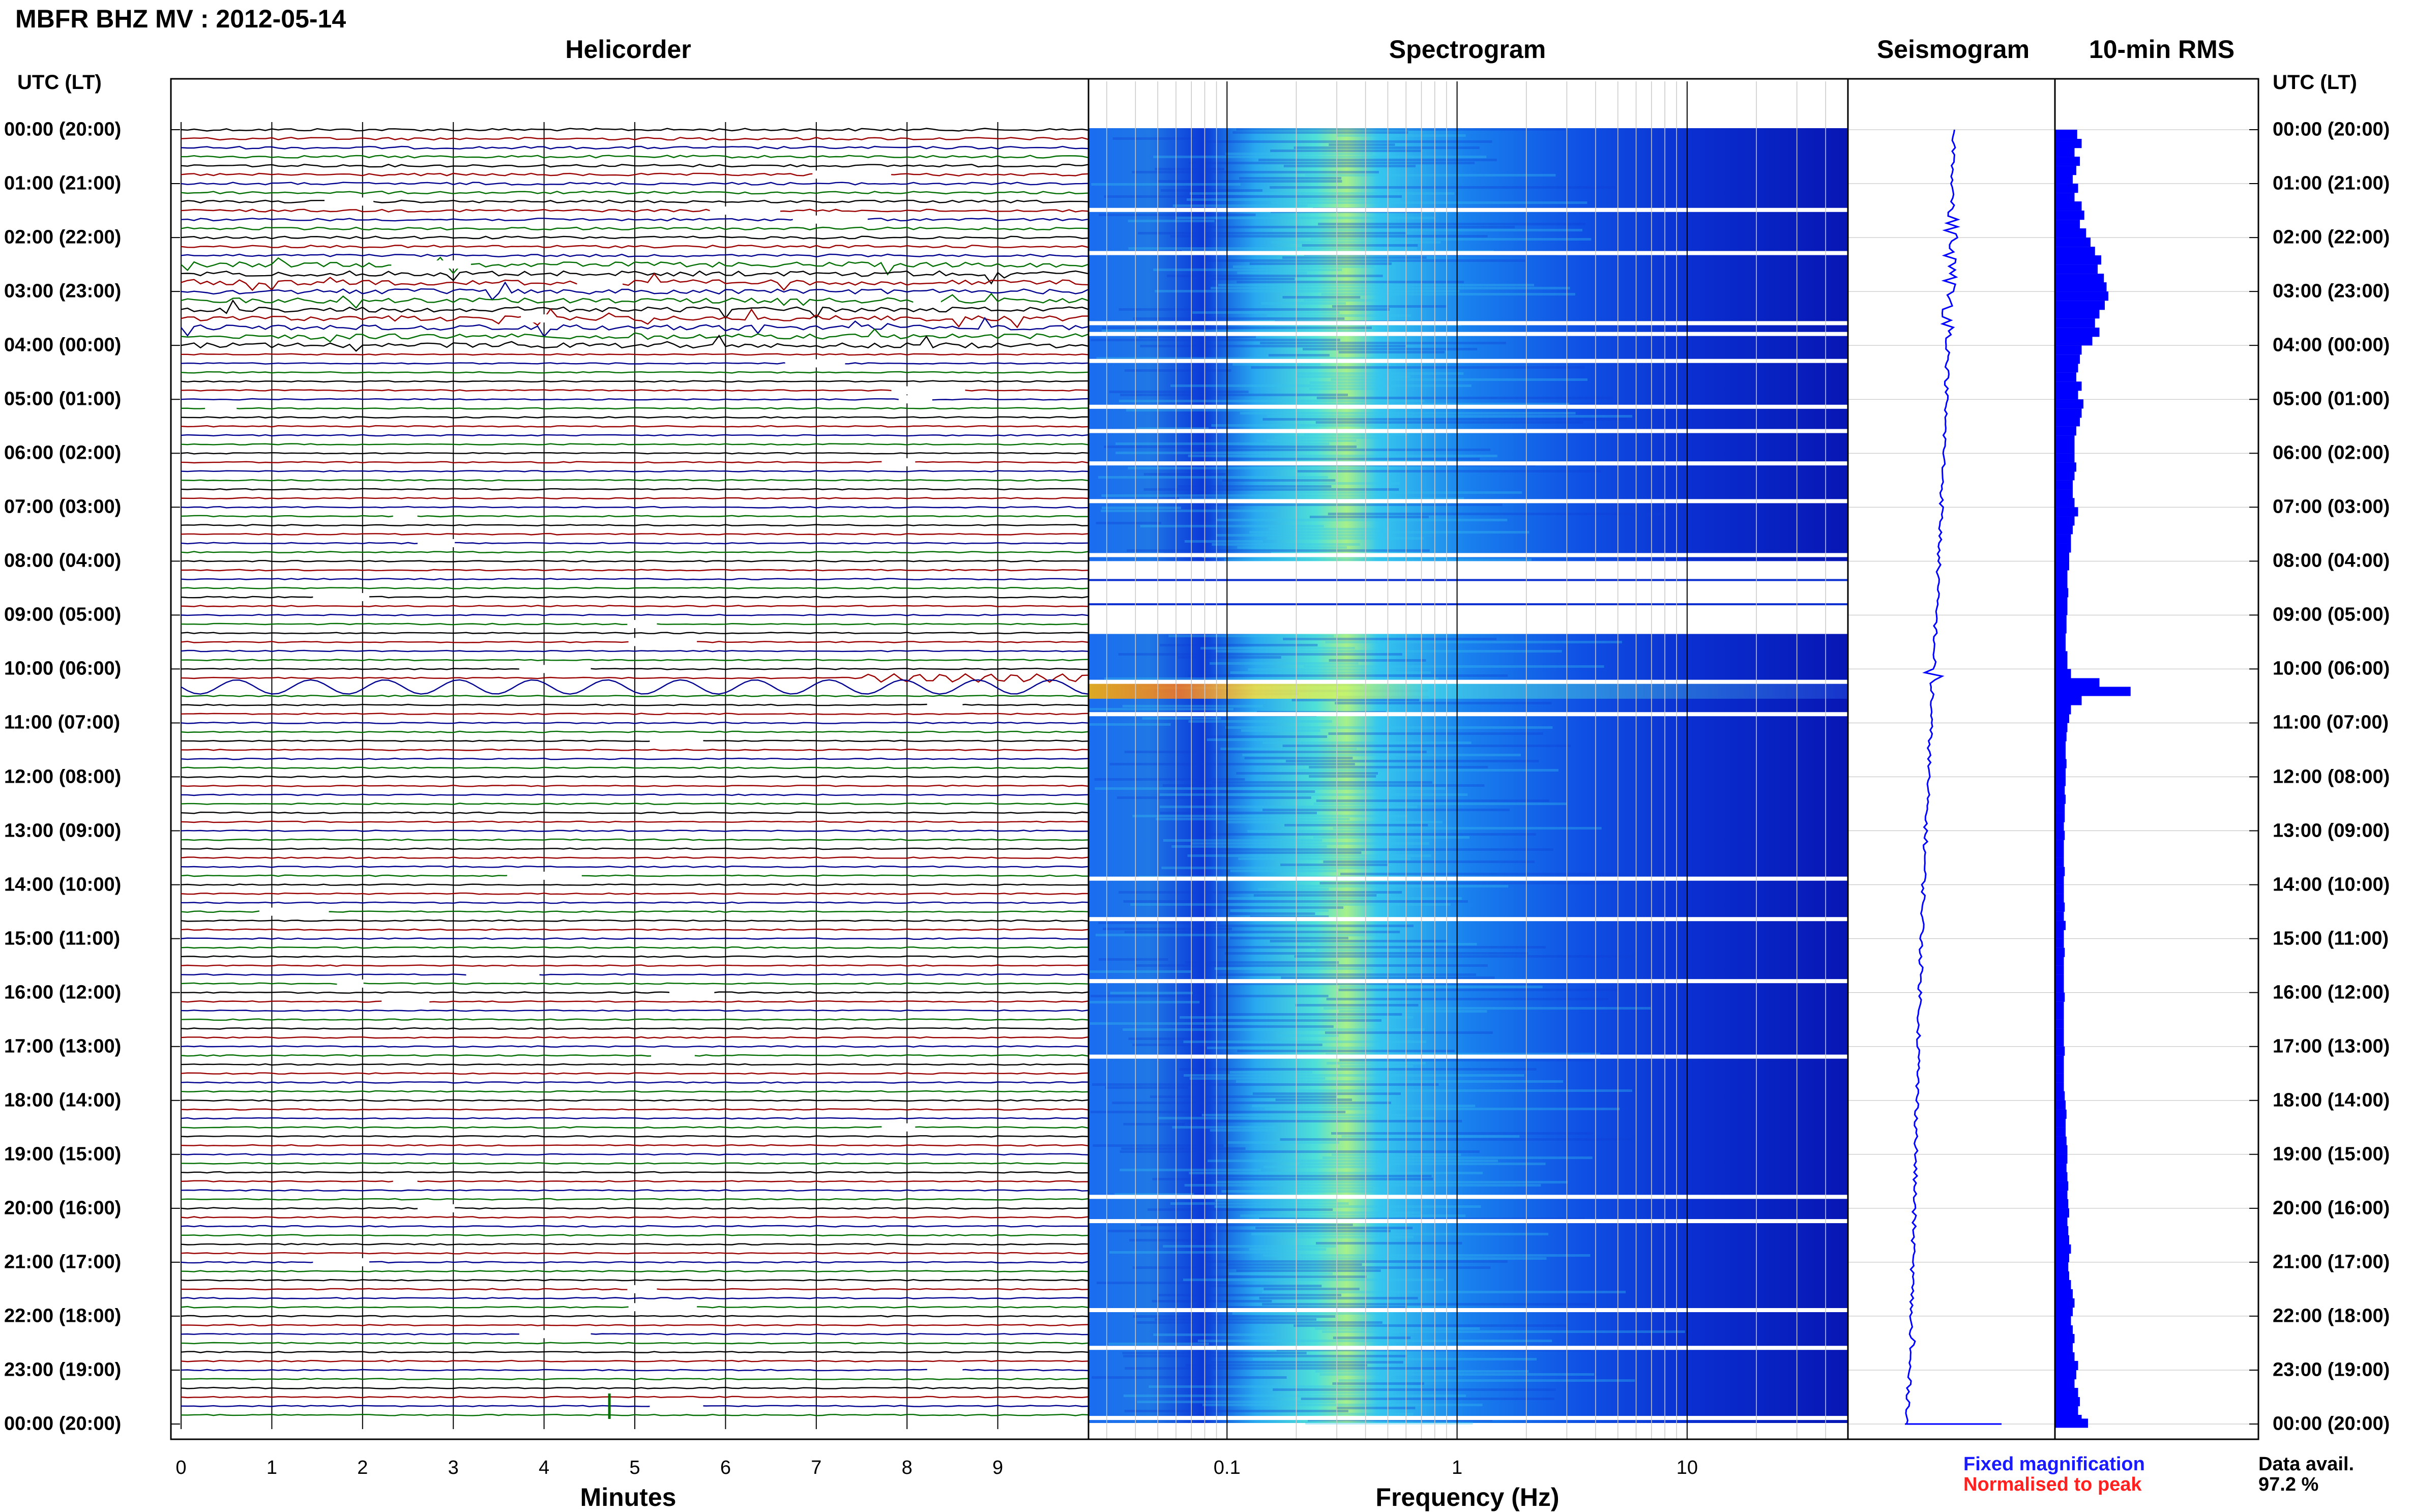 The height and width of the screenshot is (1512, 2411). Describe the element at coordinates (181, 1467) in the screenshot. I see `minutes-tick-label: 0` at that location.